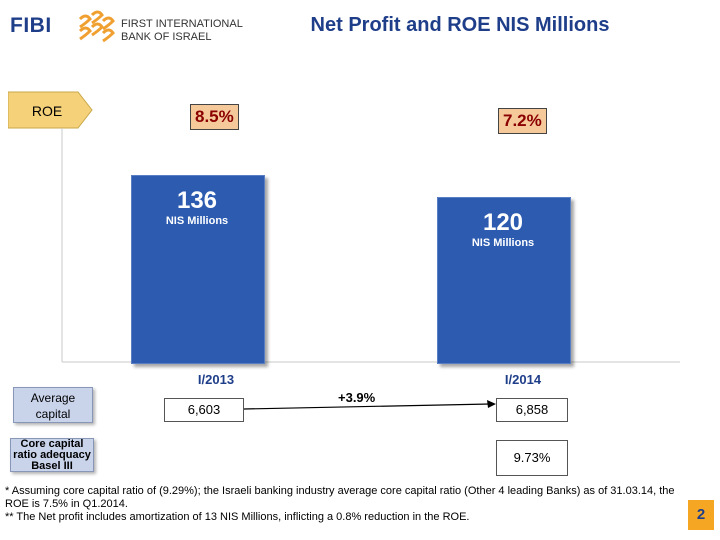  What do you see at coordinates (701, 515) in the screenshot?
I see `page-number: 2` at bounding box center [701, 515].